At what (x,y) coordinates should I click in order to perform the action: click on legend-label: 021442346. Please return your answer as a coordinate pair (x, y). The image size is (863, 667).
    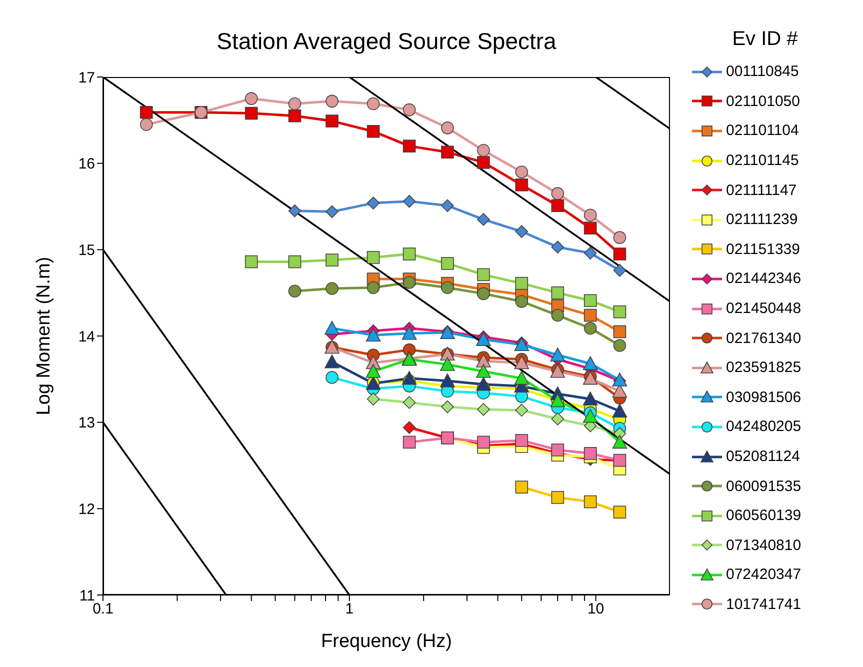
    Looking at the image, I should click on (764, 279).